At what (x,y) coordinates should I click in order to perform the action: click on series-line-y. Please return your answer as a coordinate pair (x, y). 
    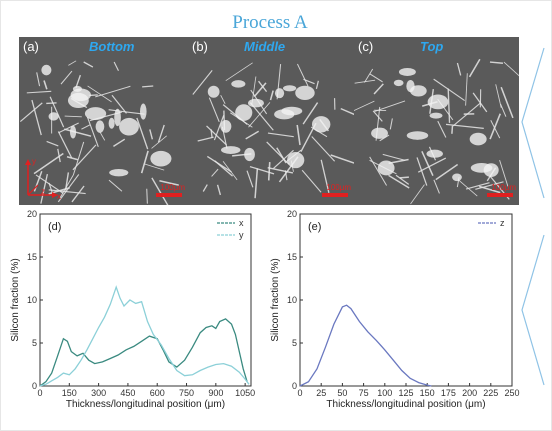
    Looking at the image, I should click on (144, 336).